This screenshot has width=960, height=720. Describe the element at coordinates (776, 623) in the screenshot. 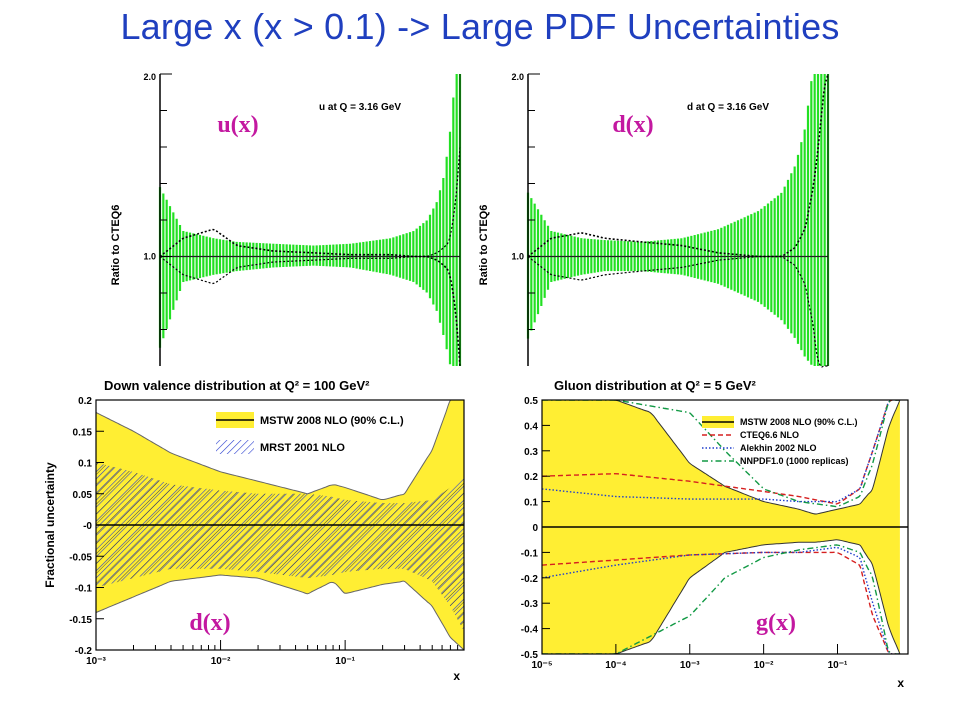

I see `pdf-label: g(x)` at that location.